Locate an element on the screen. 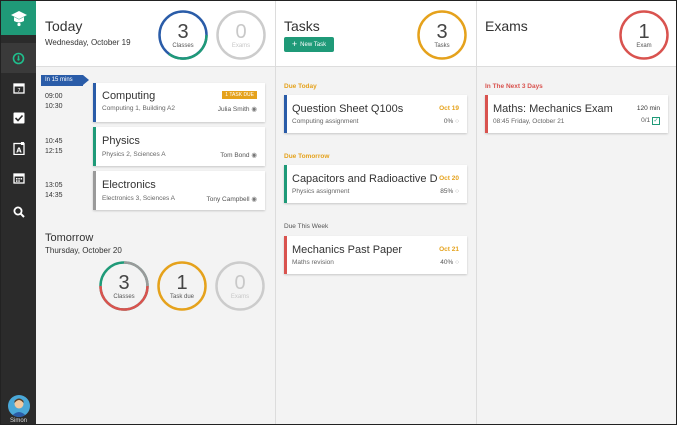  today-date: Wednesday, October 19 is located at coordinates (88, 42).